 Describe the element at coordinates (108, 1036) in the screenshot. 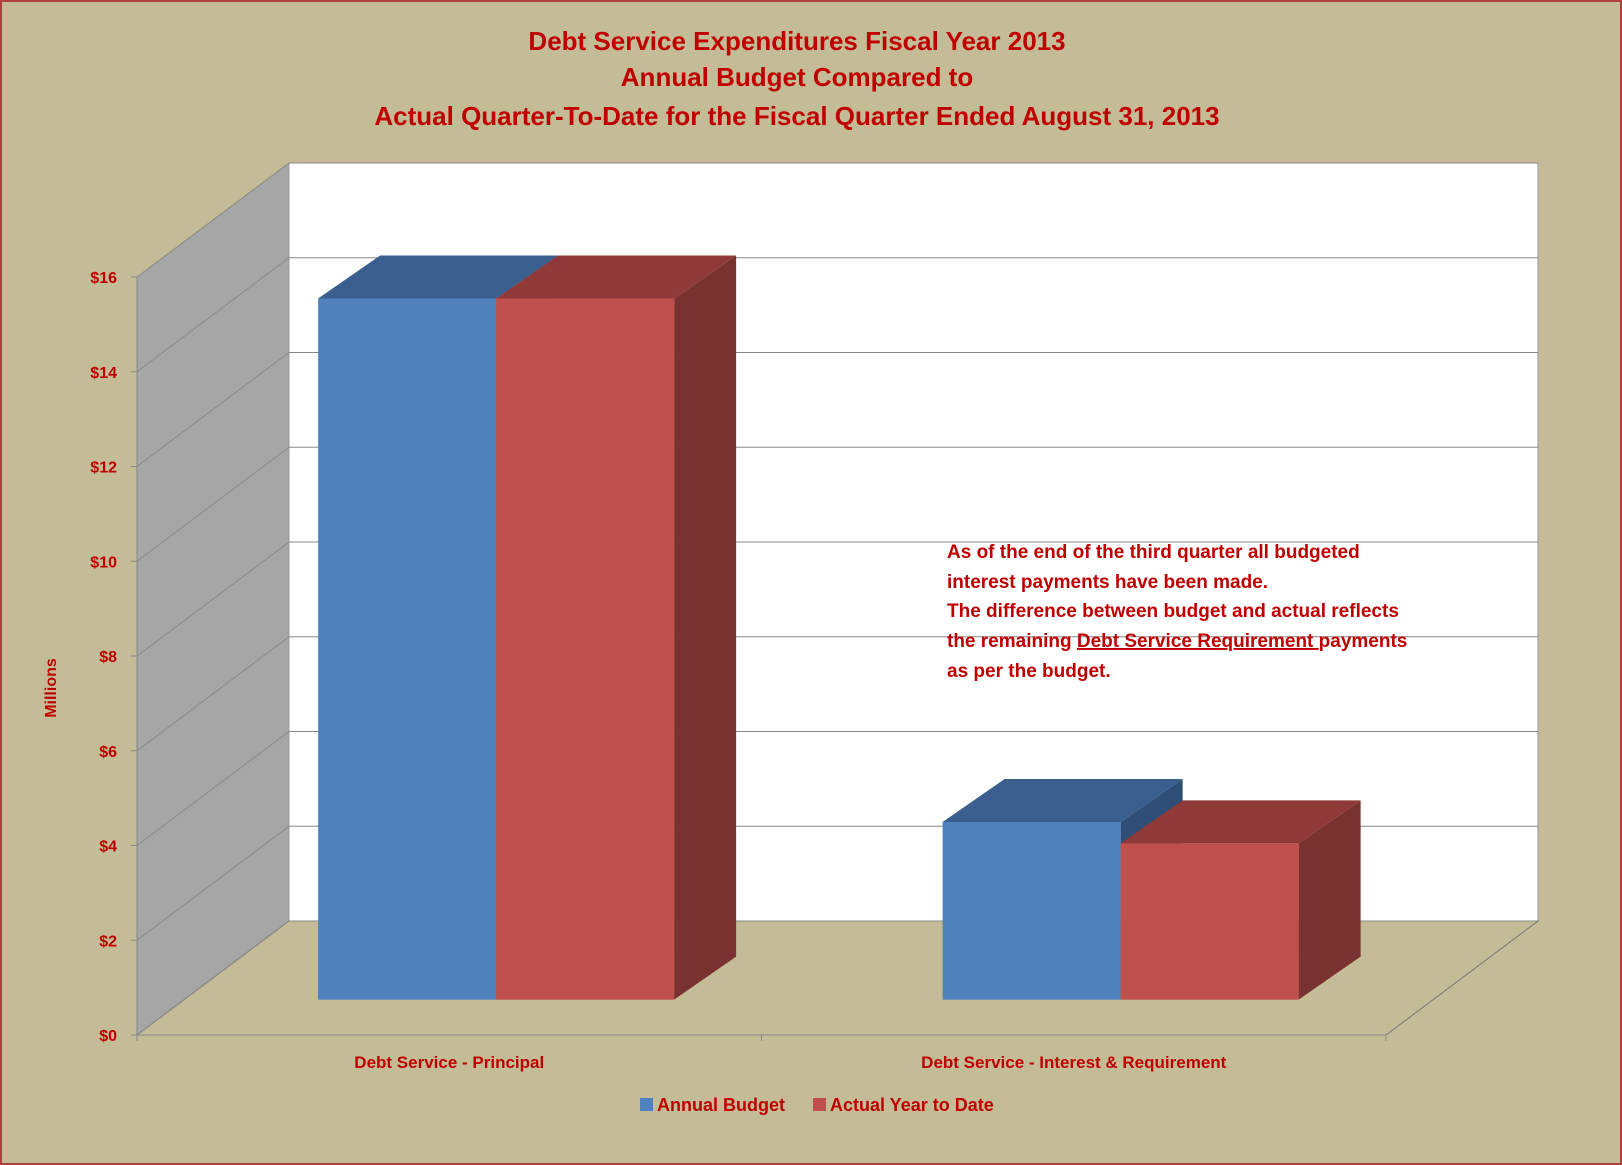

I see `y-tick-label: $0` at that location.